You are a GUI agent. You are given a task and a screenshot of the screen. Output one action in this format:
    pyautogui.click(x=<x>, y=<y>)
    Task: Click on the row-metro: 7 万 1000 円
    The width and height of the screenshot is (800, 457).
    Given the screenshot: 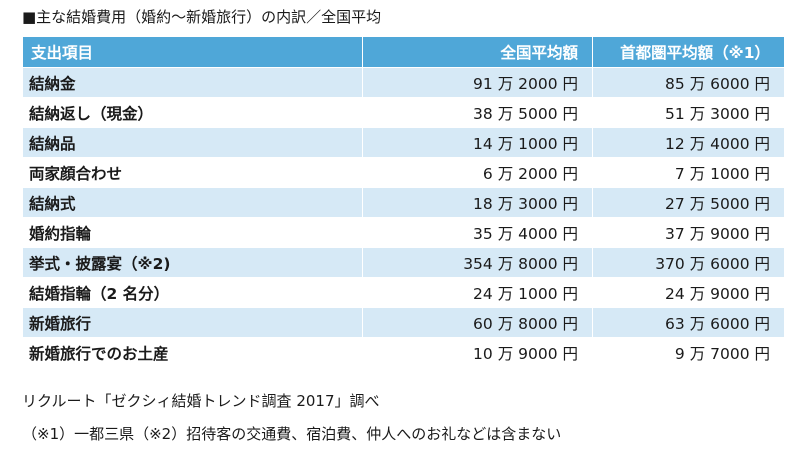 What is the action you would take?
    pyautogui.click(x=688, y=172)
    